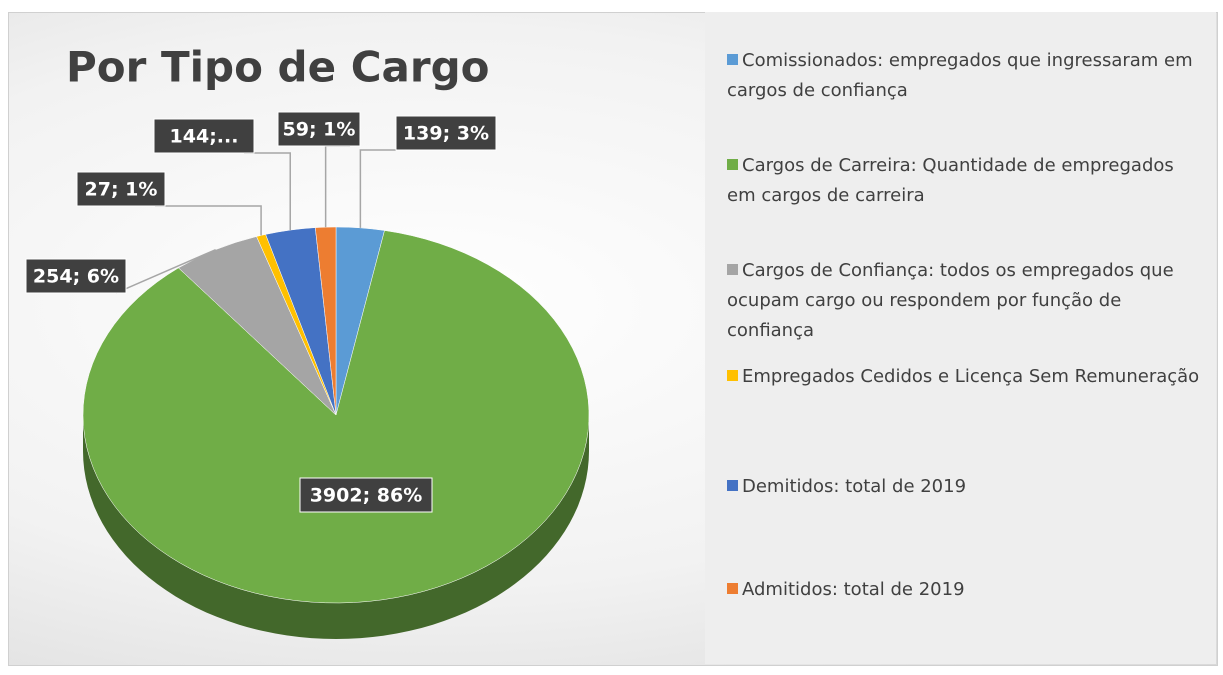 Image resolution: width=1223 pixels, height=675 pixels. I want to click on data-label: 3902; 86%, so click(366, 496).